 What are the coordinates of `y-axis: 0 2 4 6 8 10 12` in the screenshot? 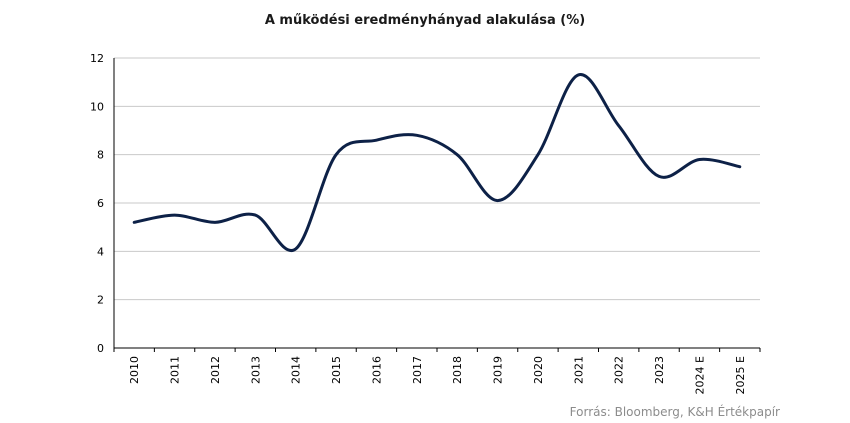 It's located at (102, 203).